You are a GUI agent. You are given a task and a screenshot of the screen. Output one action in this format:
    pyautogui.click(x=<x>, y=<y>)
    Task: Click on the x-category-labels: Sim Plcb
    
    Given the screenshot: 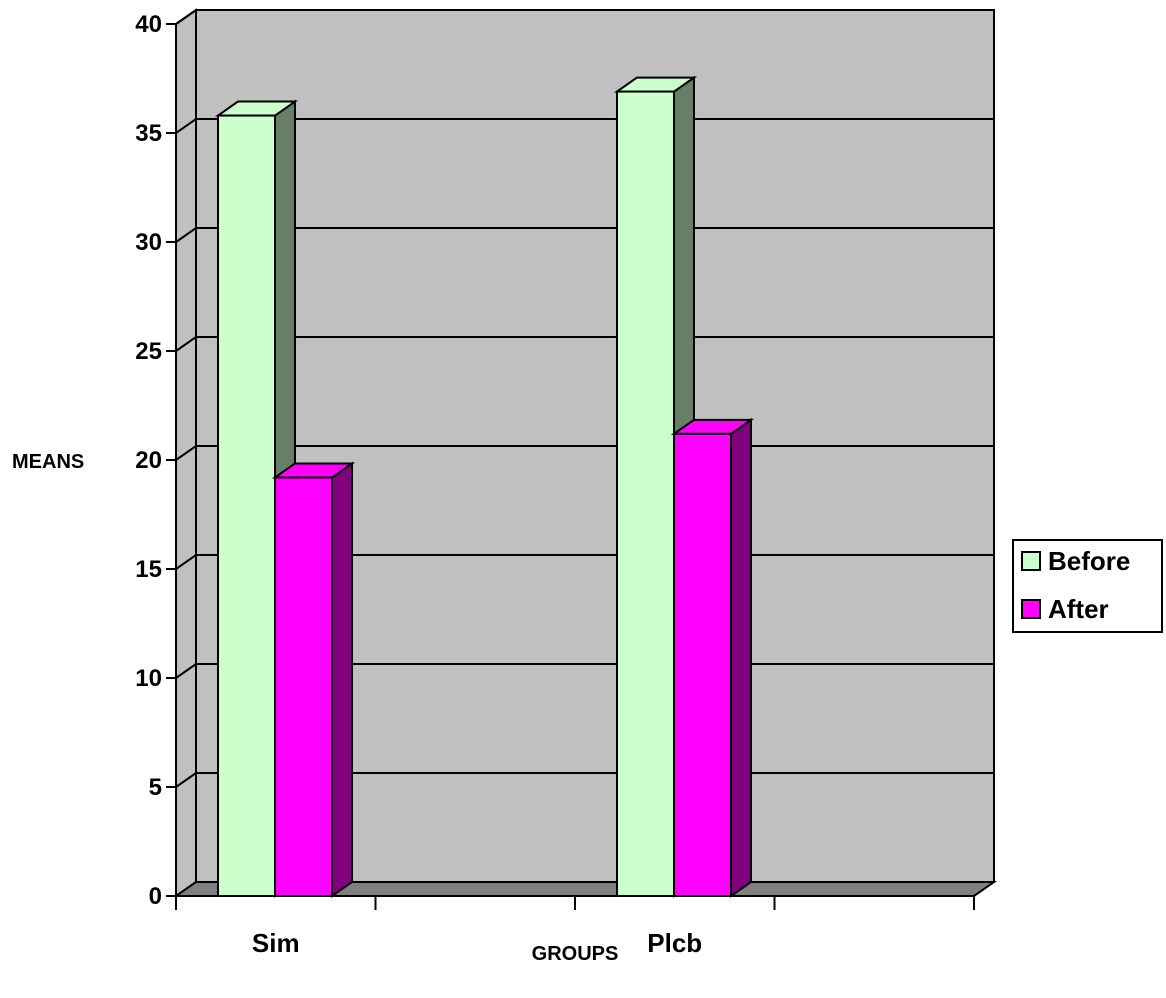 What is the action you would take?
    pyautogui.click(x=477, y=943)
    